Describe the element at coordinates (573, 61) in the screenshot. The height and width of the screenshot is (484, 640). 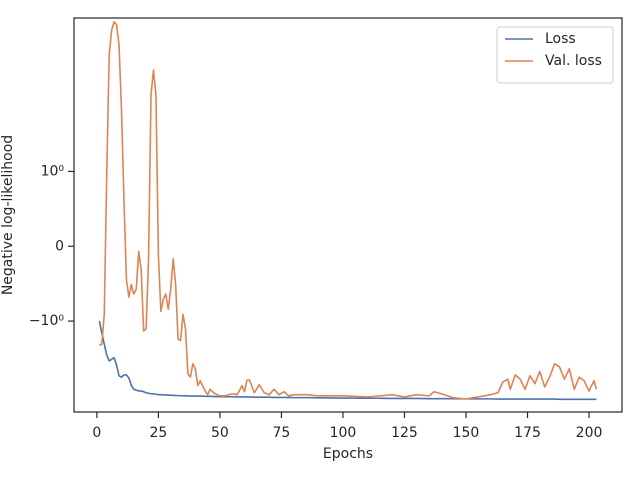
I see `legend-label: Val. loss` at that location.